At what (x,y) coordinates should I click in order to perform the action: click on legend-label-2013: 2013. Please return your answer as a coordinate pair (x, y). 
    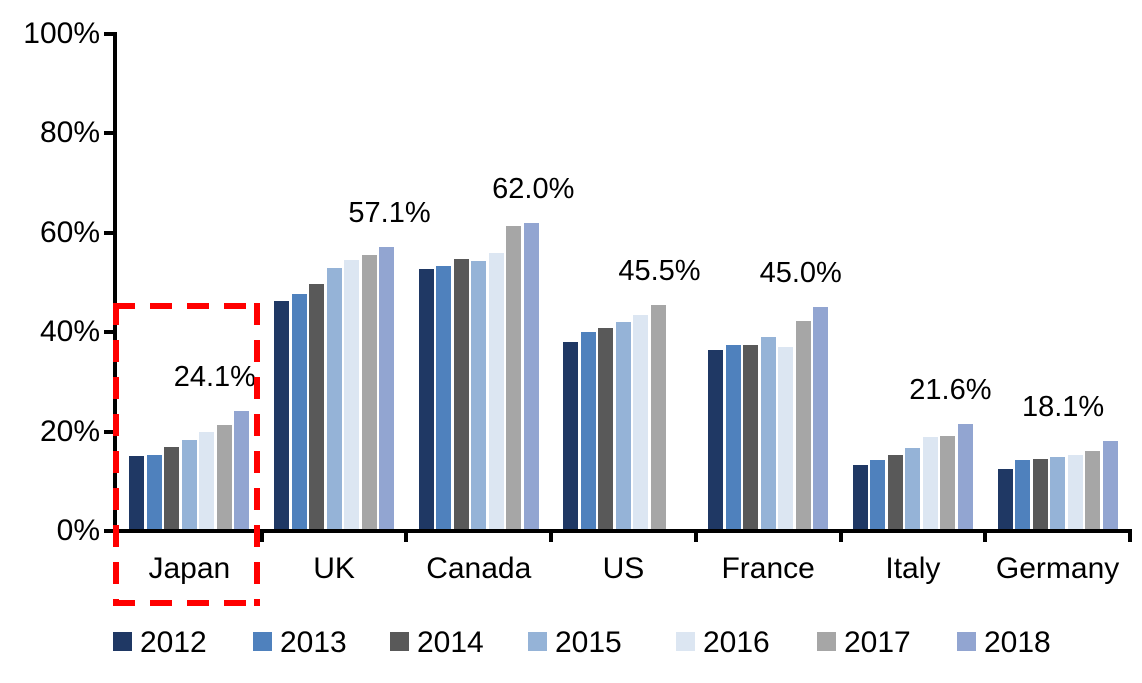
    Looking at the image, I should click on (313, 642).